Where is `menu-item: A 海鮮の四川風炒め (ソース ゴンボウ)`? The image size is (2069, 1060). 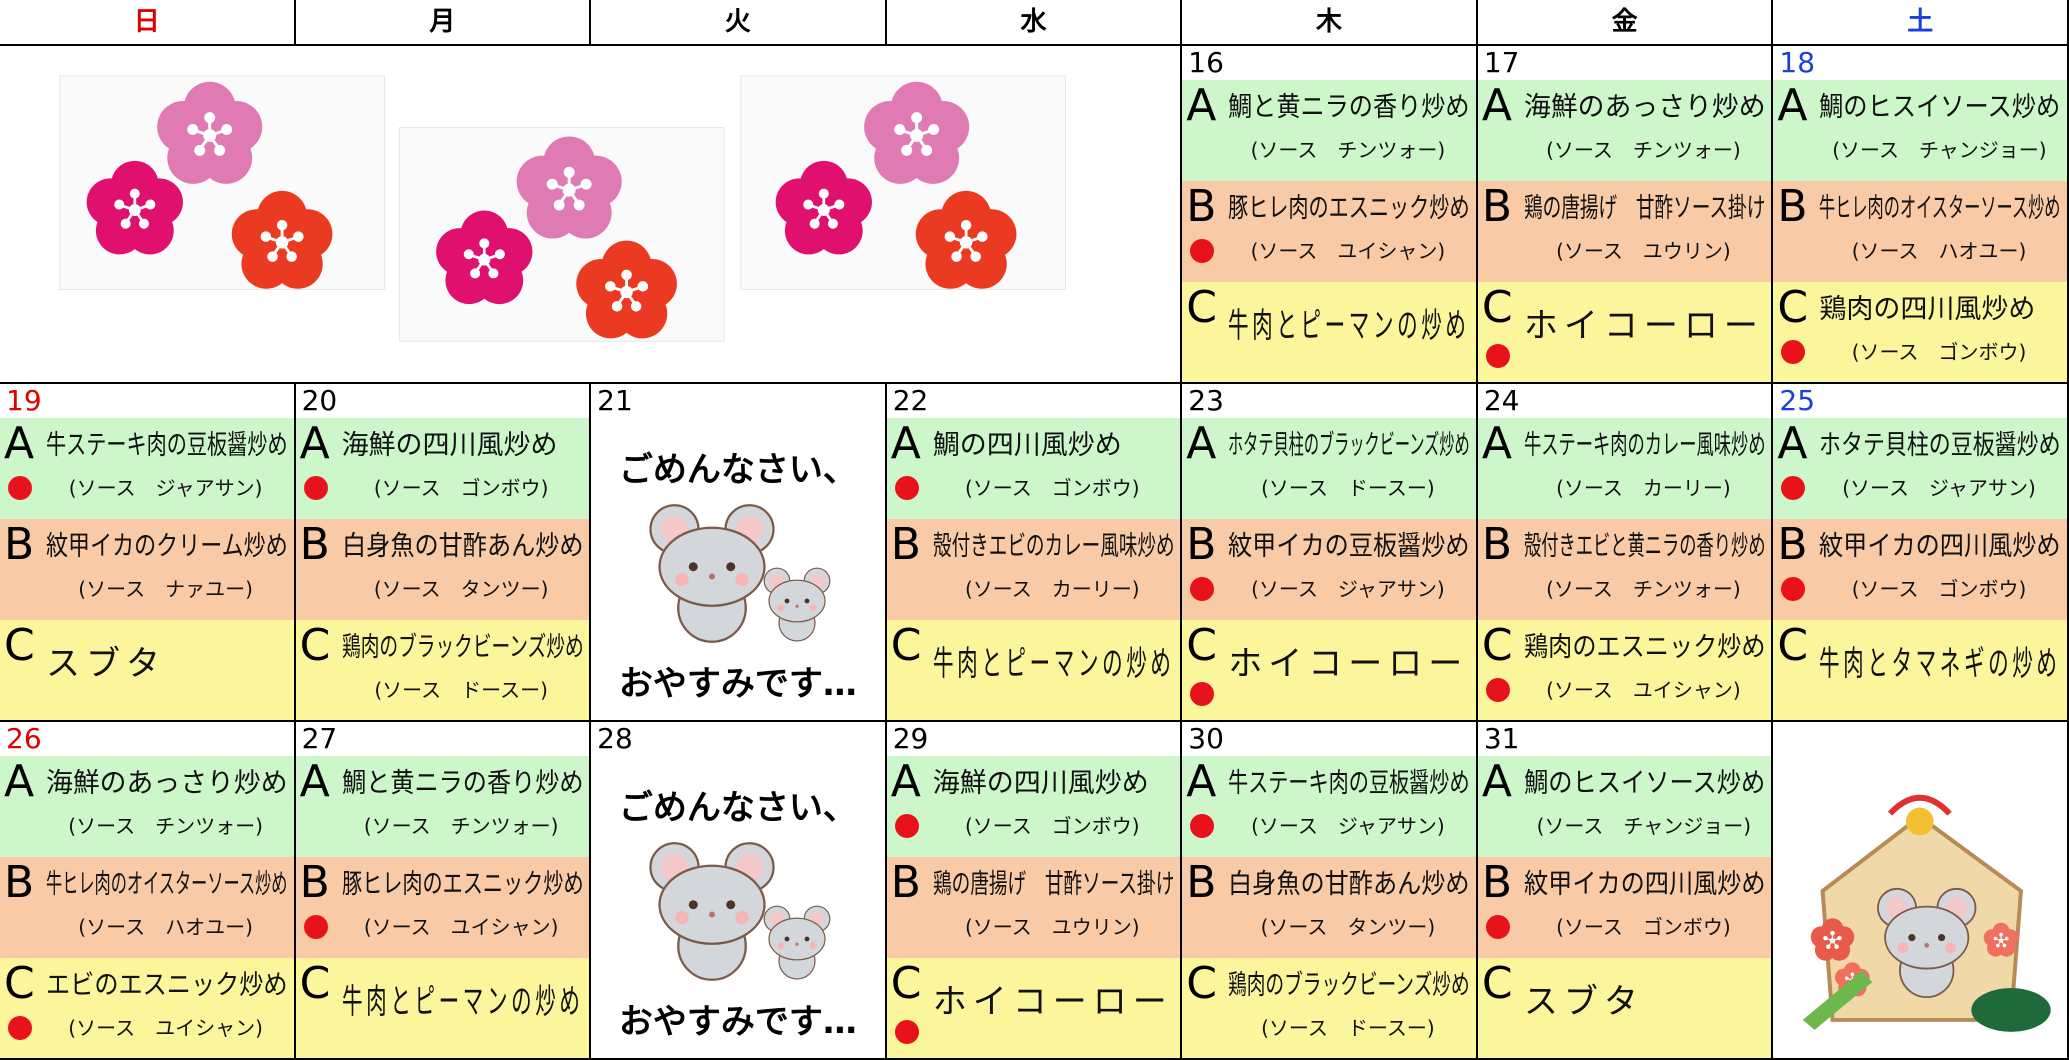
menu-item: A 海鮮の四川風炒め (ソース ゴンボウ) is located at coordinates (442, 468).